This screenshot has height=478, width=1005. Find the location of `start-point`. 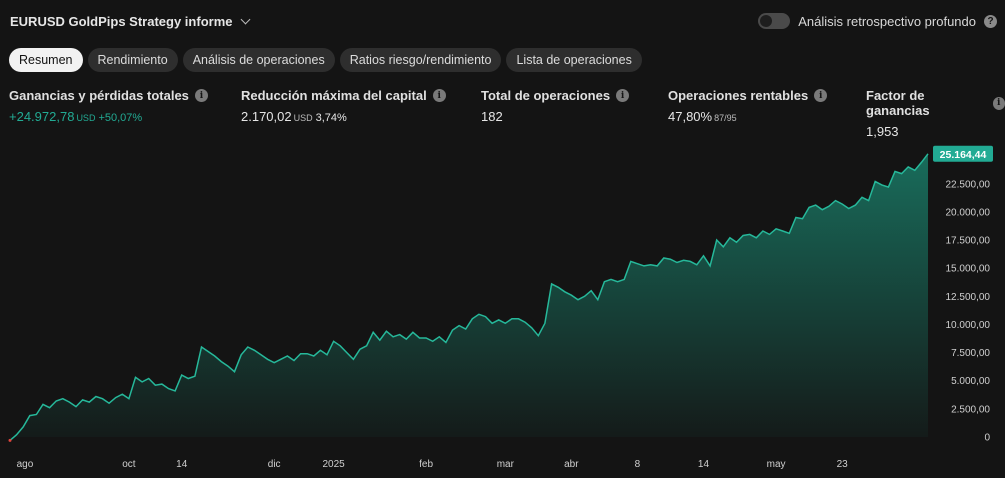

start-point is located at coordinates (10, 440).